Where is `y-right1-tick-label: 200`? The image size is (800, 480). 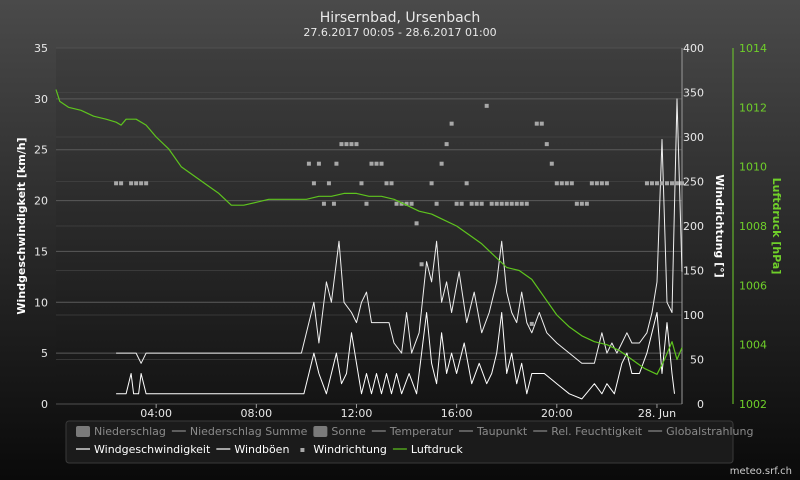
y-right1-tick-label: 200 is located at coordinates (693, 226).